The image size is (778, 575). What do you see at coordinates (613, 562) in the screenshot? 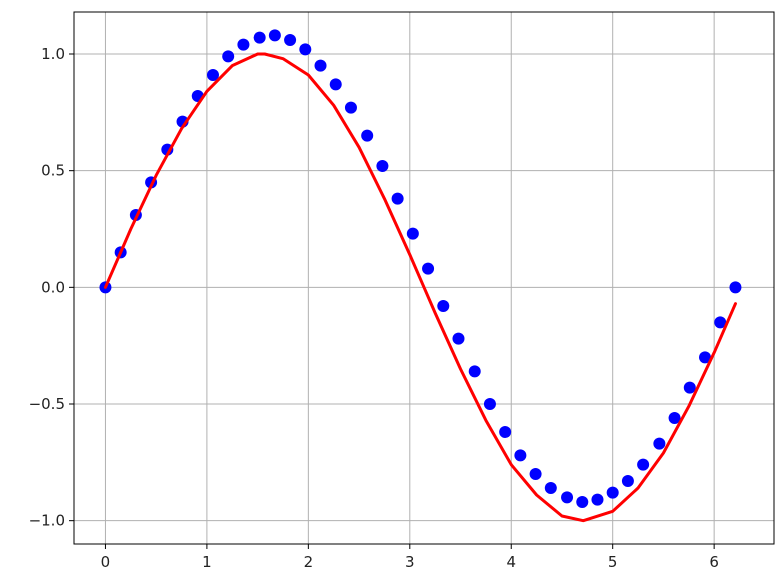
I see `x-tick-label: 5` at bounding box center [613, 562].